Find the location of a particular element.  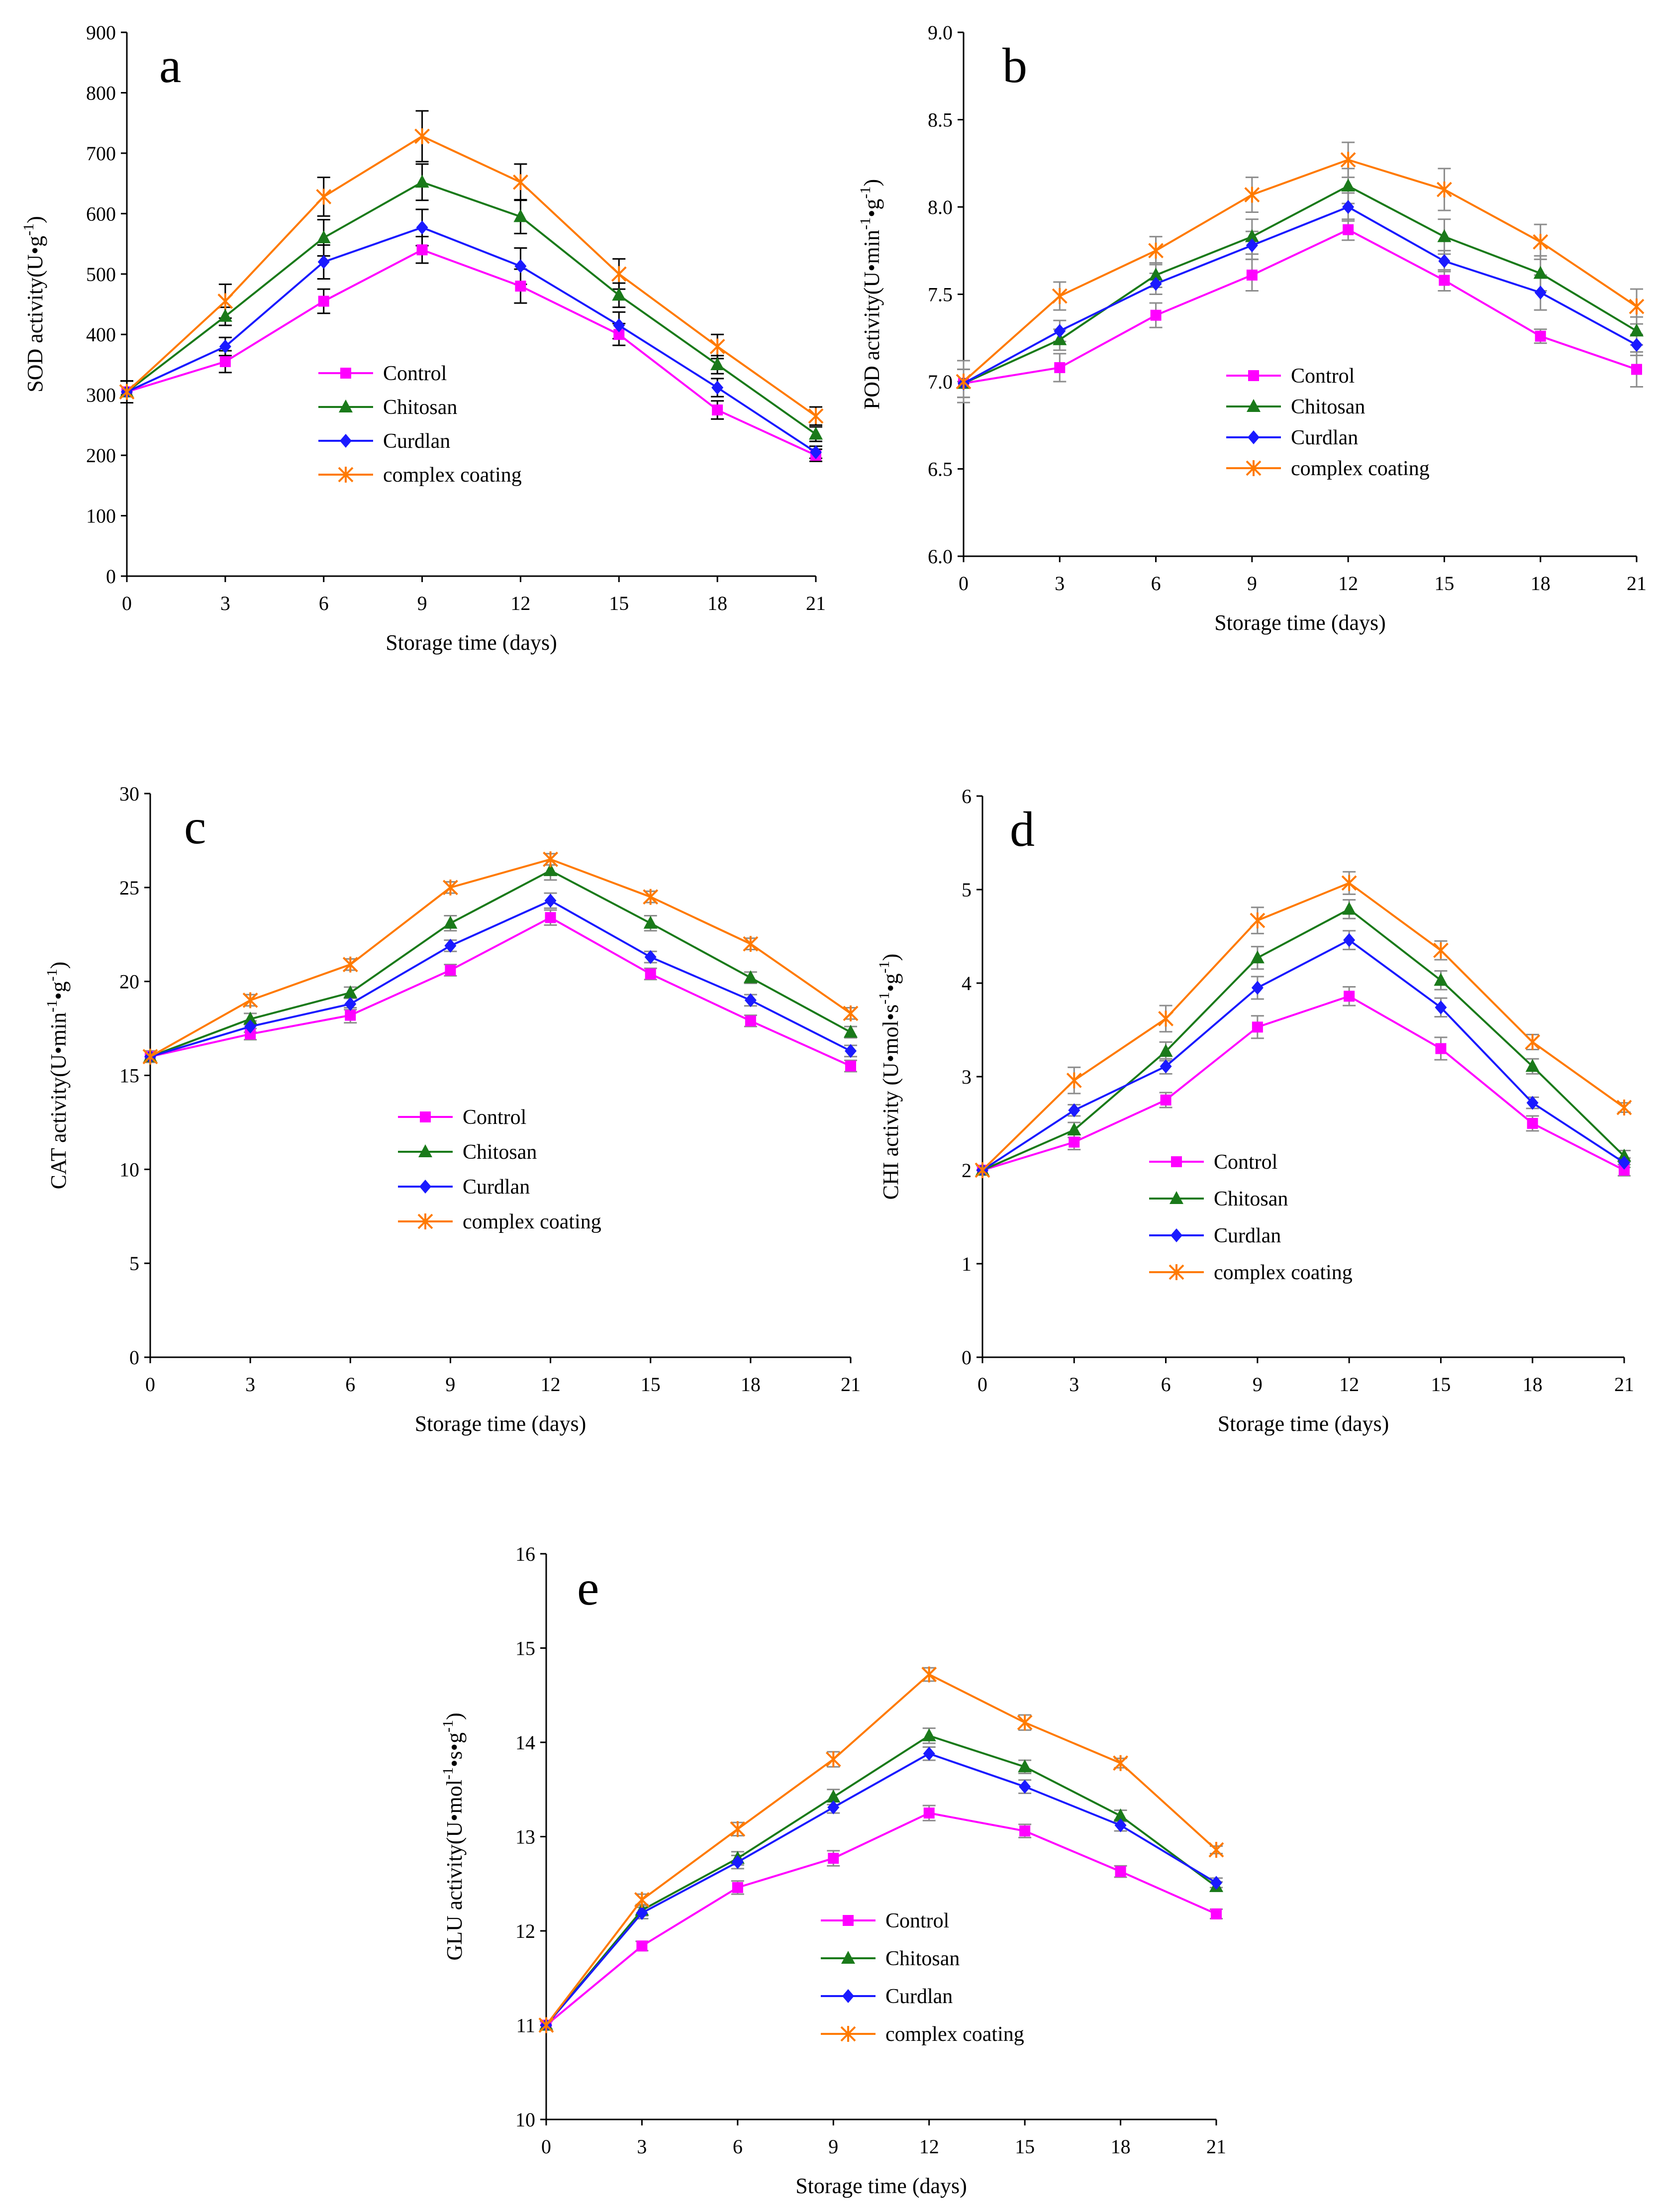

y-tick-label: 25 is located at coordinates (129, 888).